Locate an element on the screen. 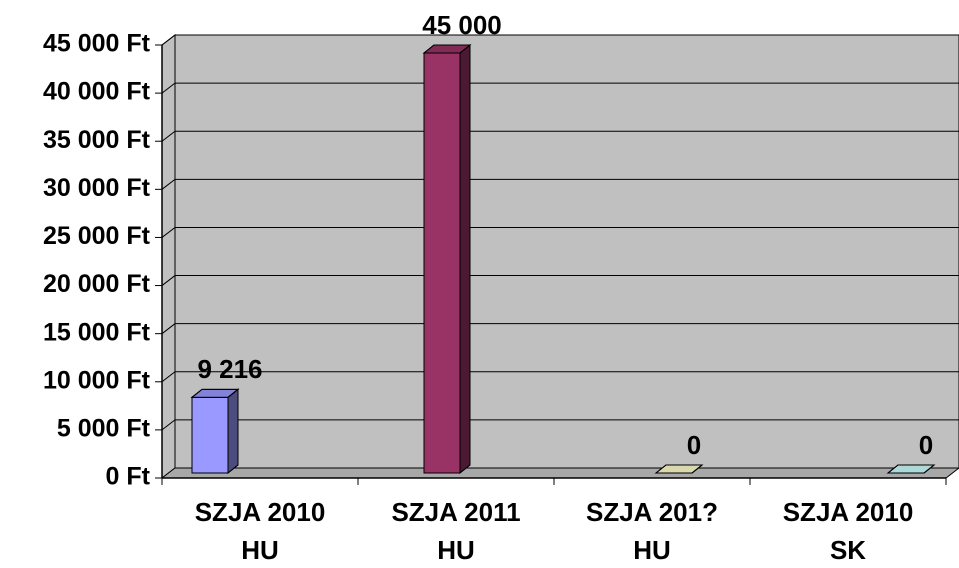  y-tick-label: 15 000 Ft is located at coordinates (97, 332).